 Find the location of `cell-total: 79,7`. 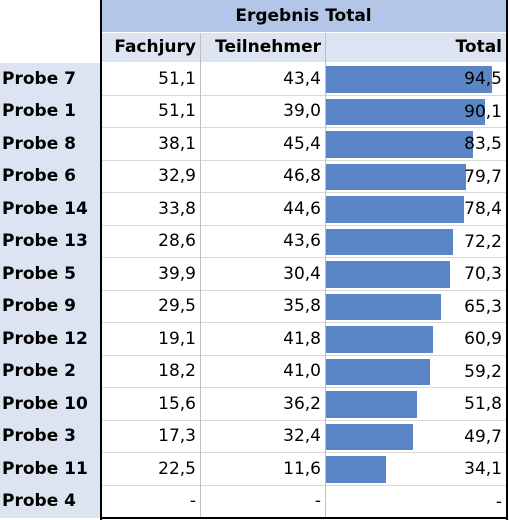

cell-total: 79,7 is located at coordinates (416, 177).